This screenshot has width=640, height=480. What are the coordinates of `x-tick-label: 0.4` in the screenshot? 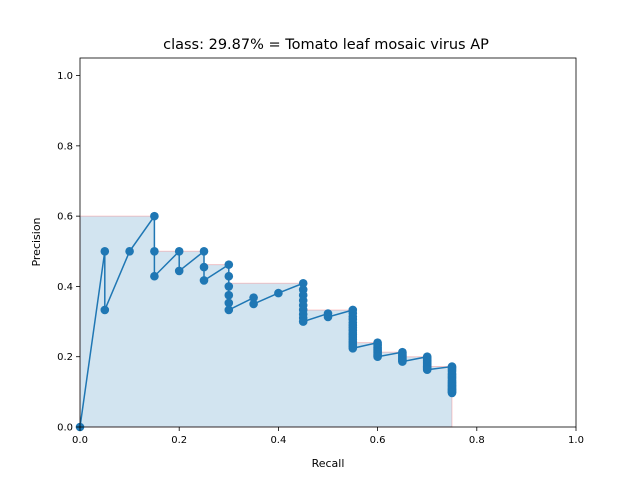 It's located at (278, 440).